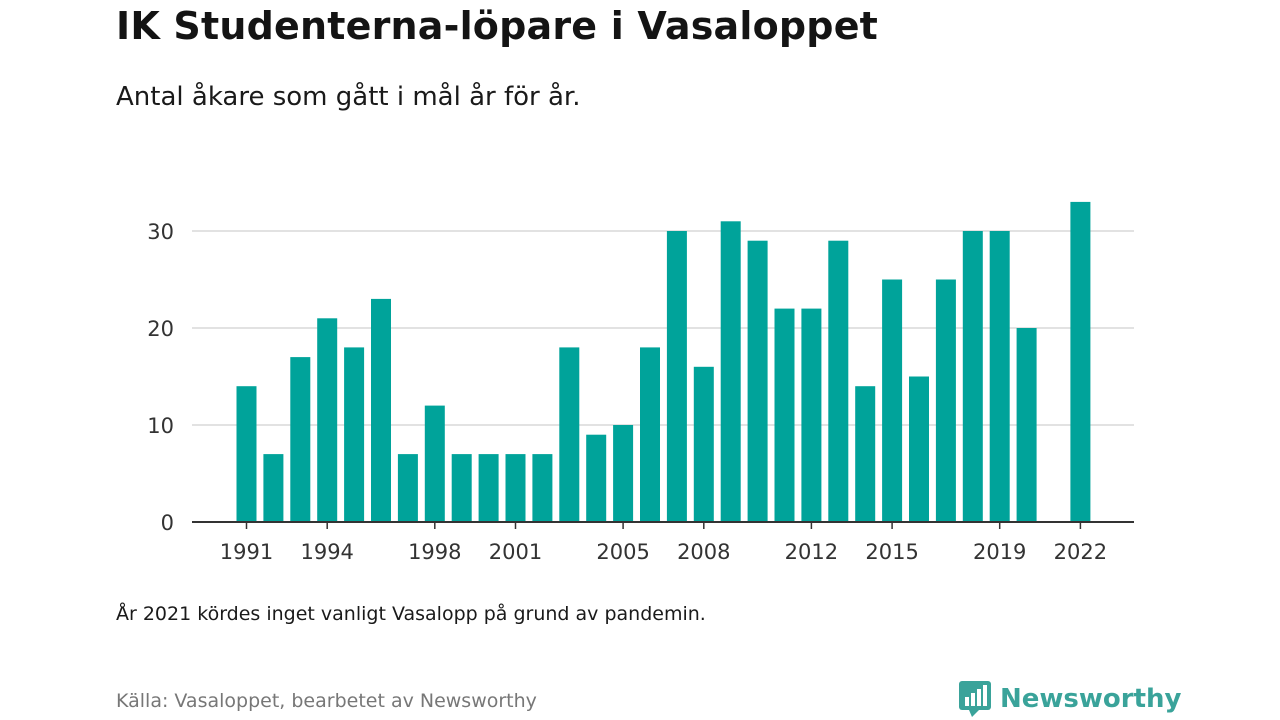  What do you see at coordinates (622, 552) in the screenshot?
I see `x-tick-label: 2005` at bounding box center [622, 552].